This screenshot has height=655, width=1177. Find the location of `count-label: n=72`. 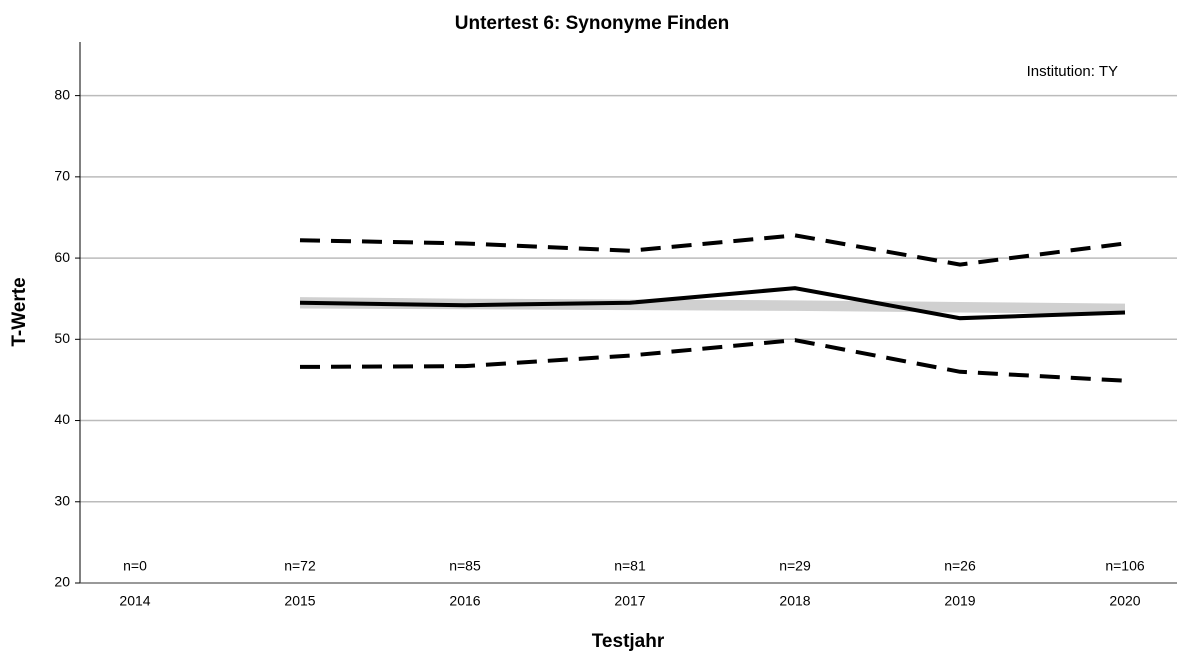

count-label: n=72 is located at coordinates (300, 565).